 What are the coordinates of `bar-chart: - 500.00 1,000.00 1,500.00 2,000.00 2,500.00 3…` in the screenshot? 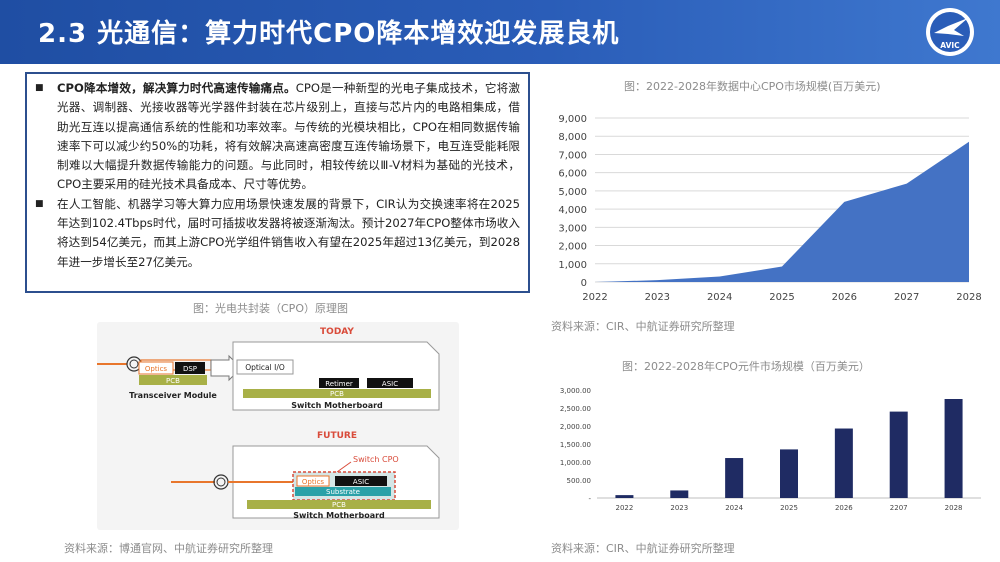 It's located at (770, 449).